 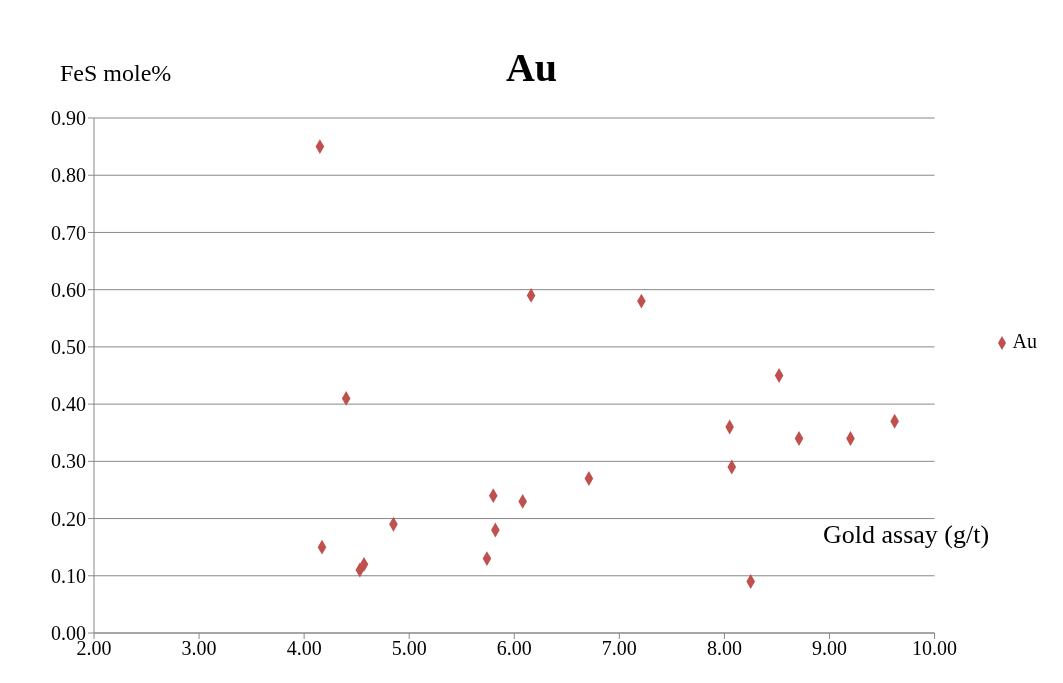 What do you see at coordinates (619, 648) in the screenshot?
I see `x-tick-label: 7.00` at bounding box center [619, 648].